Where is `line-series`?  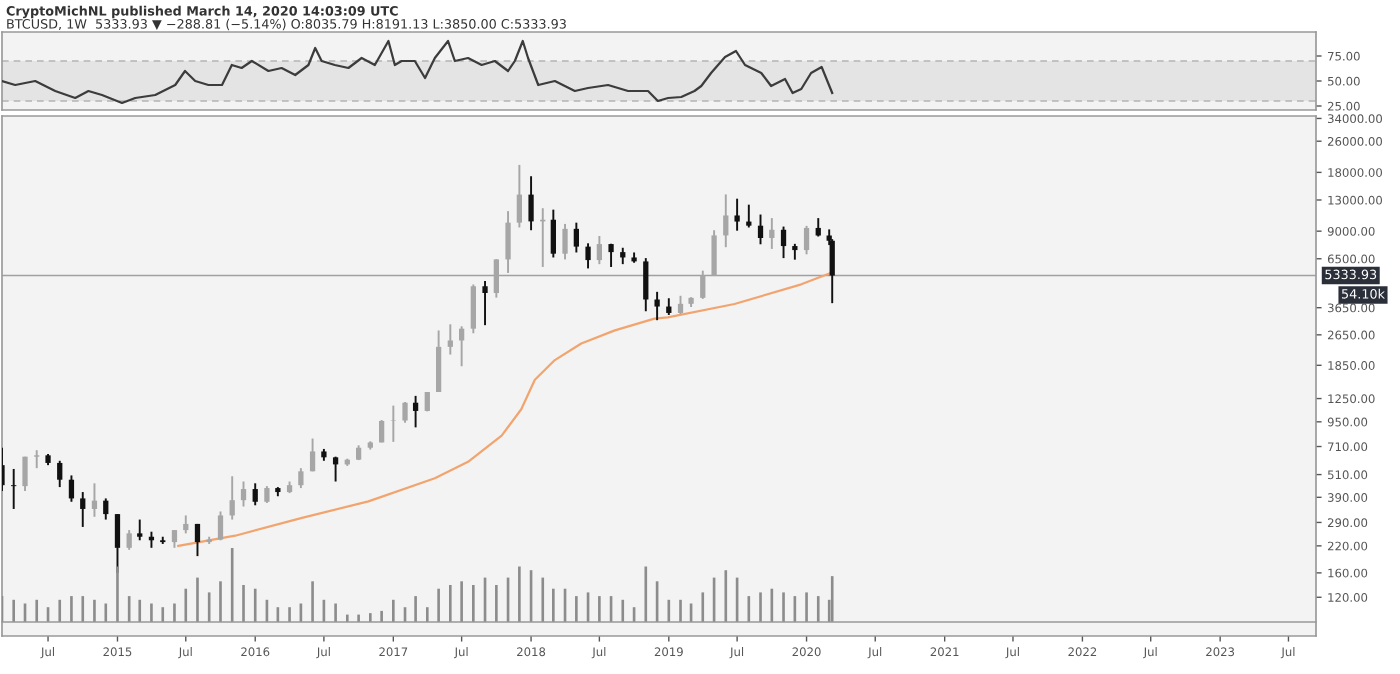 line-series is located at coordinates (418, 72).